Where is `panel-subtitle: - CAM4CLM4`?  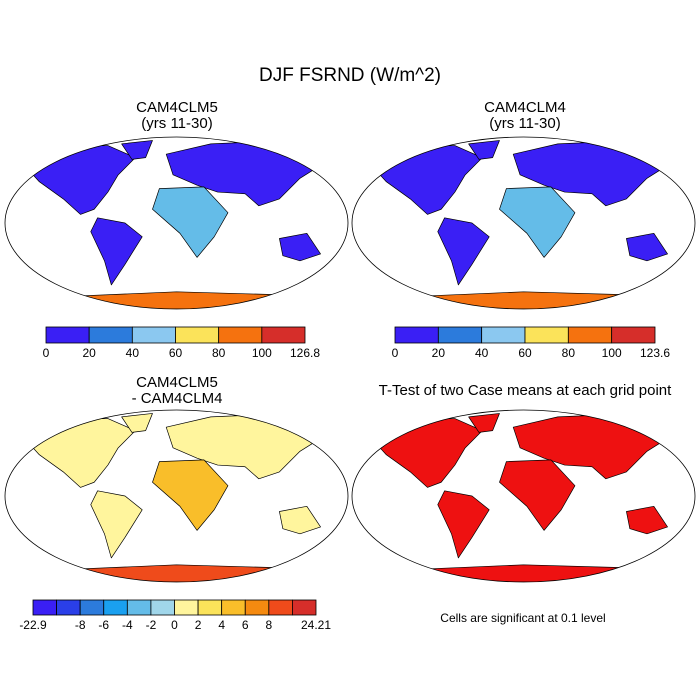
panel-subtitle: - CAM4CLM4 is located at coordinates (177, 398).